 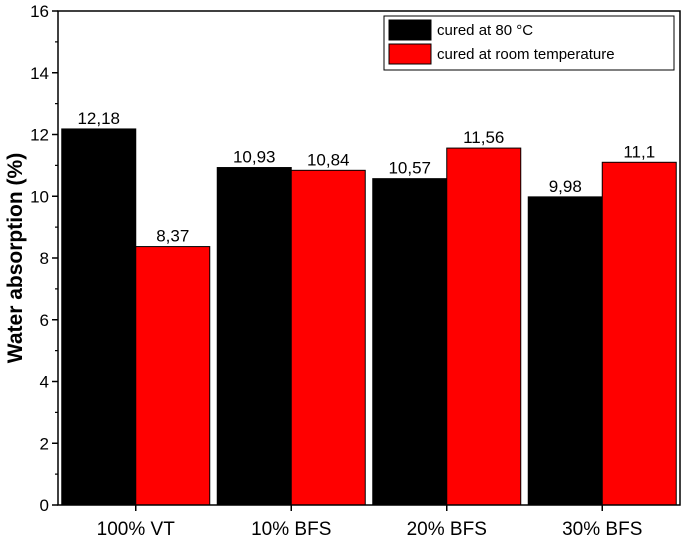 What do you see at coordinates (409, 168) in the screenshot?
I see `data-label: 10,57` at bounding box center [409, 168].